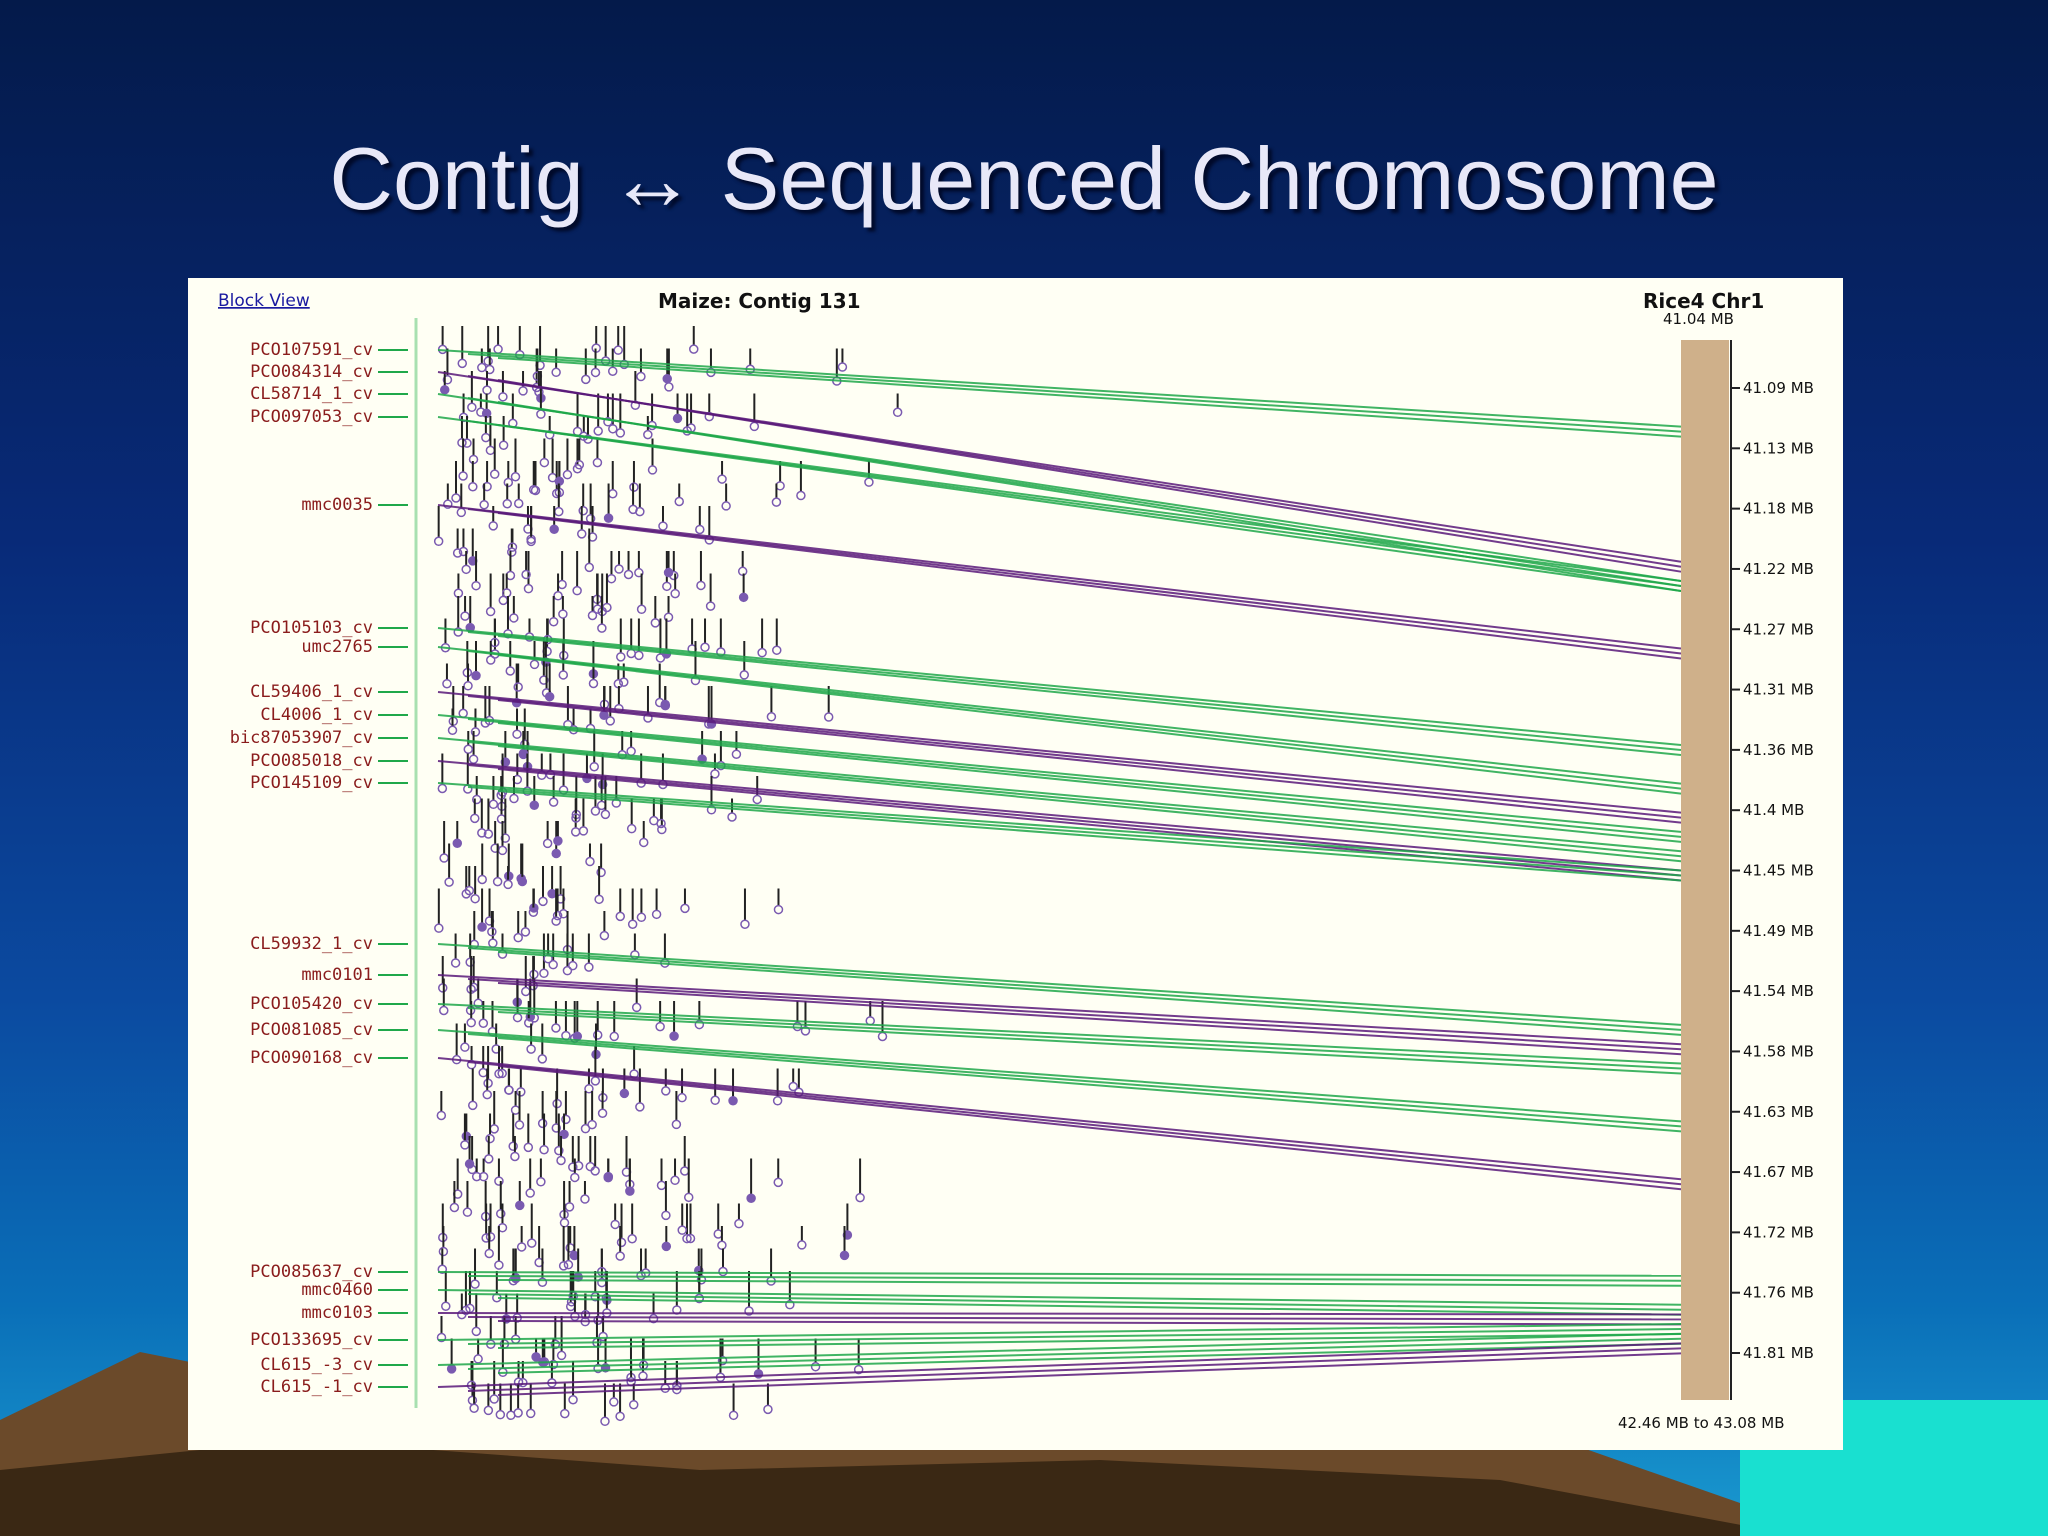  I want to click on marker-label: PCO107591_cv, so click(311, 350).